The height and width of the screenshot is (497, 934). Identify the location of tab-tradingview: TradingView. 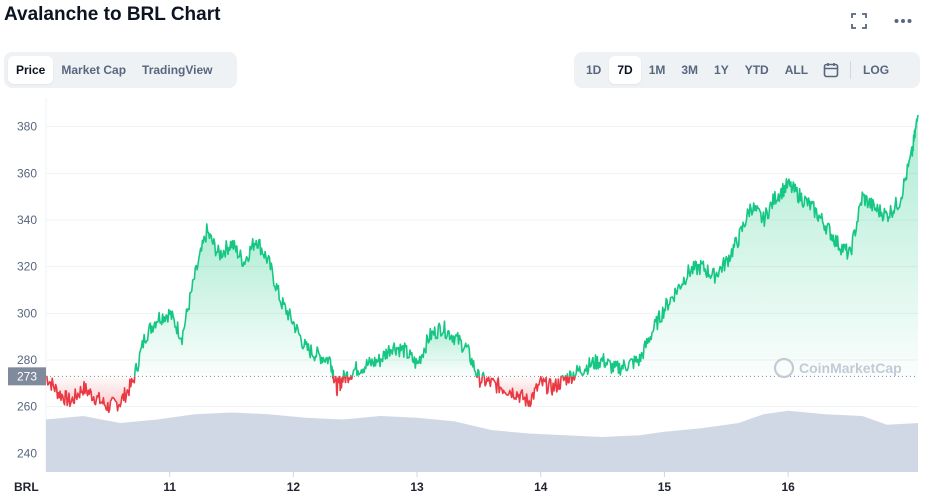
(177, 70).